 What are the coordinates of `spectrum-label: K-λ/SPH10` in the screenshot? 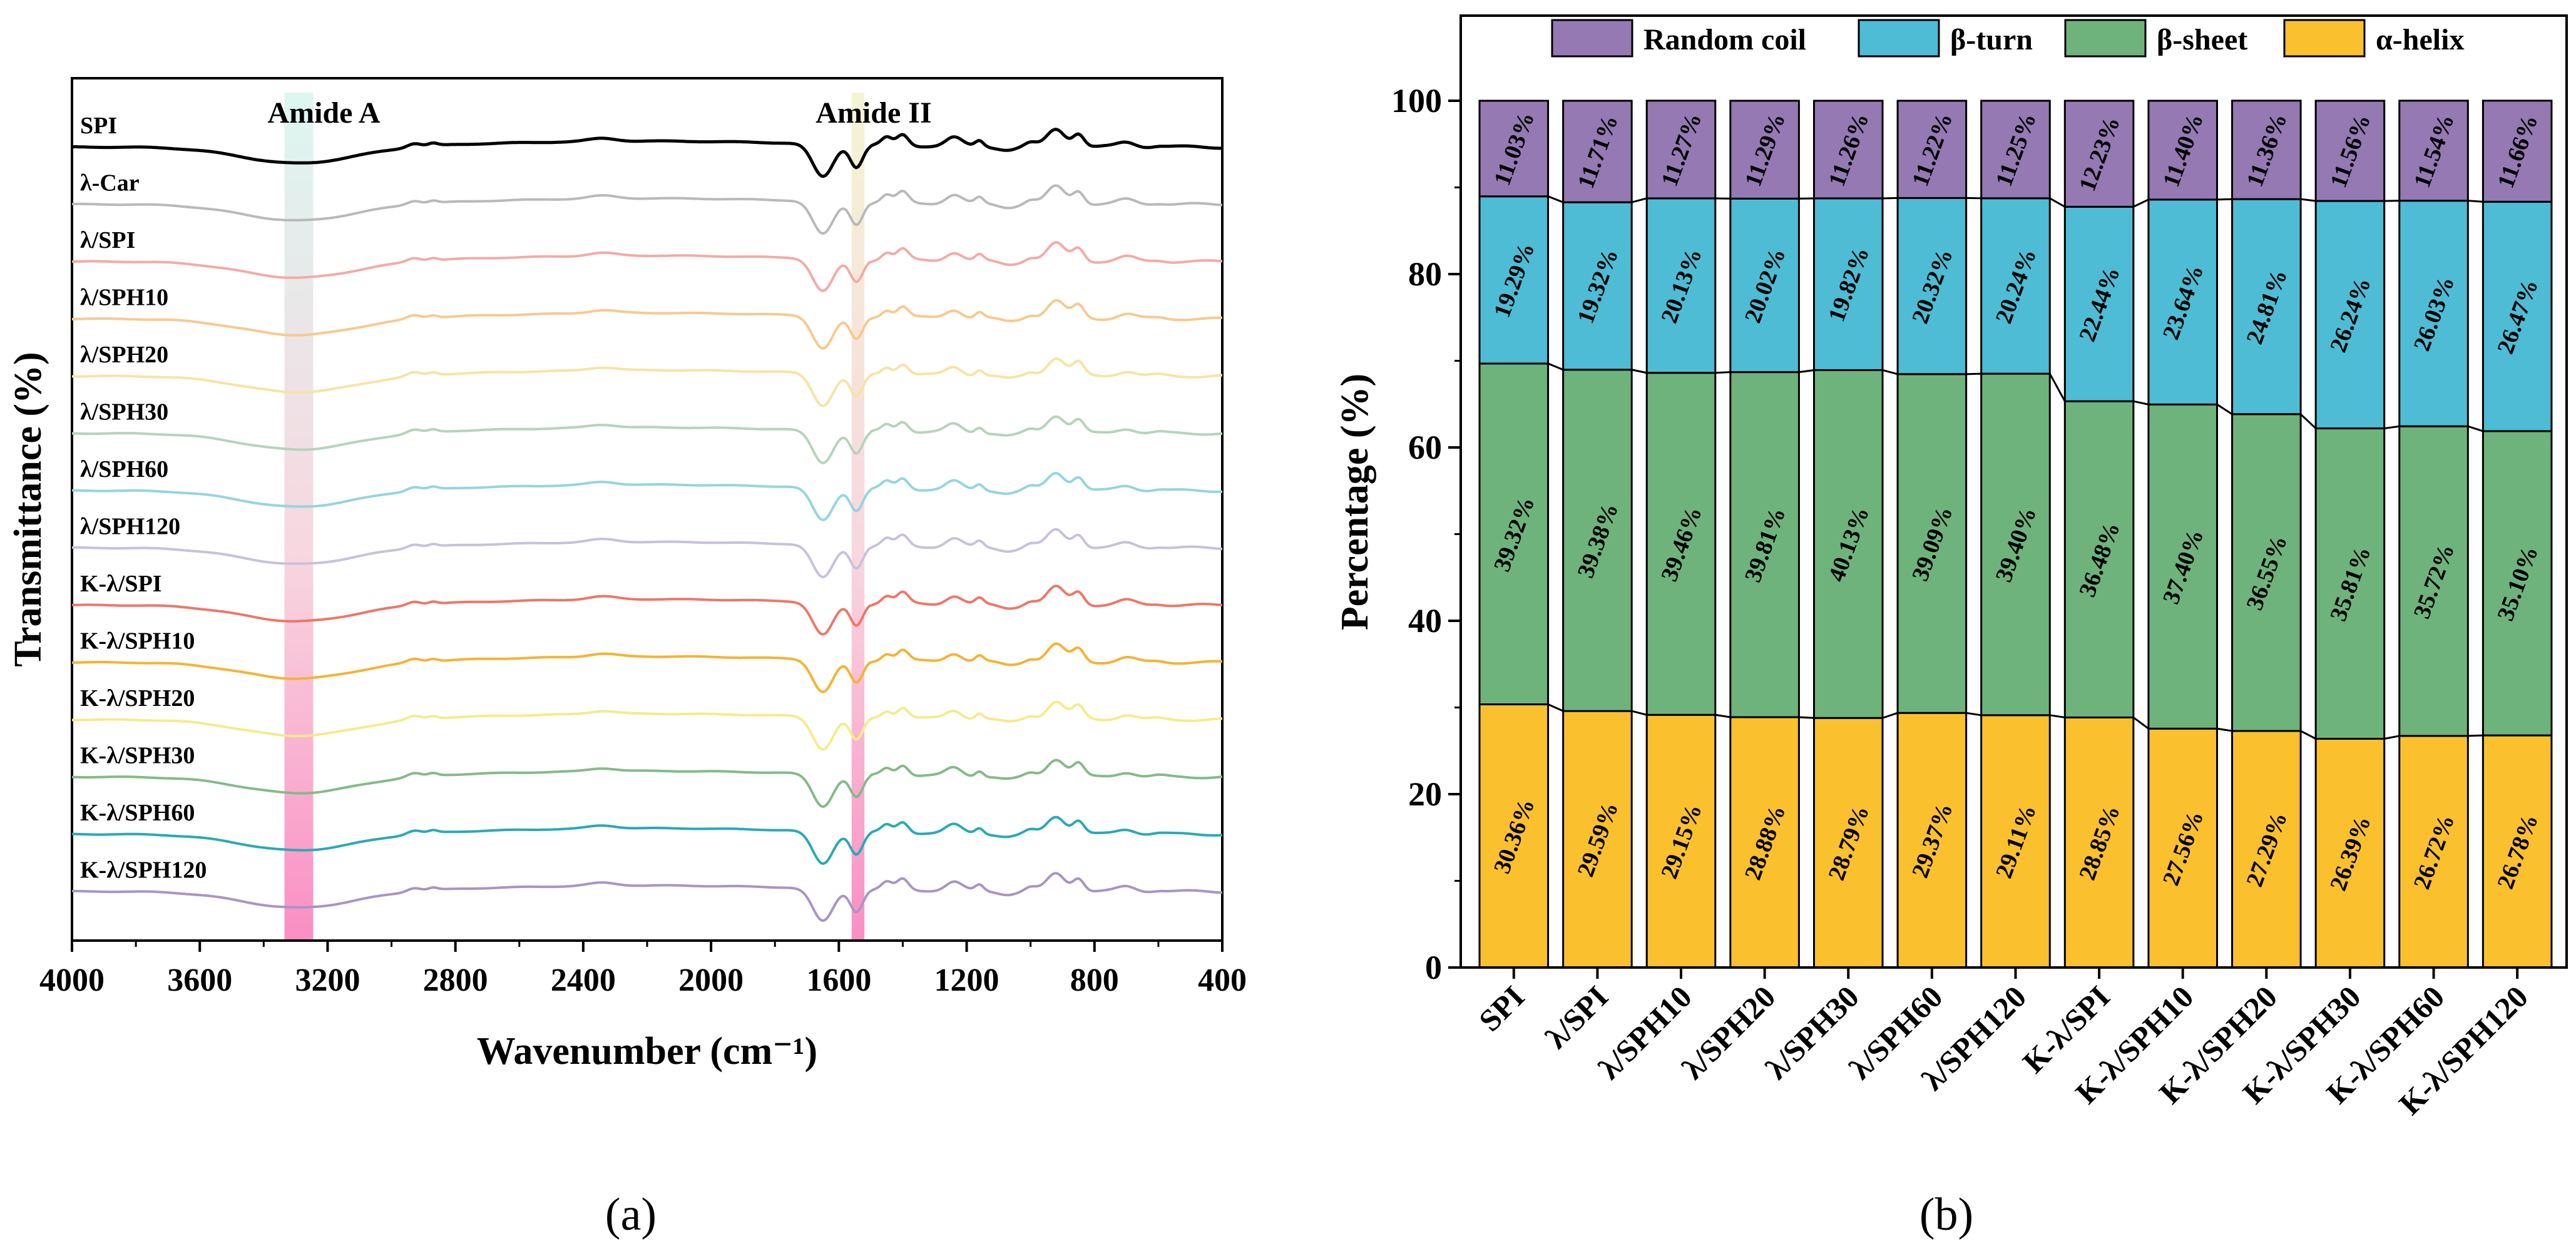 It's located at (137, 642).